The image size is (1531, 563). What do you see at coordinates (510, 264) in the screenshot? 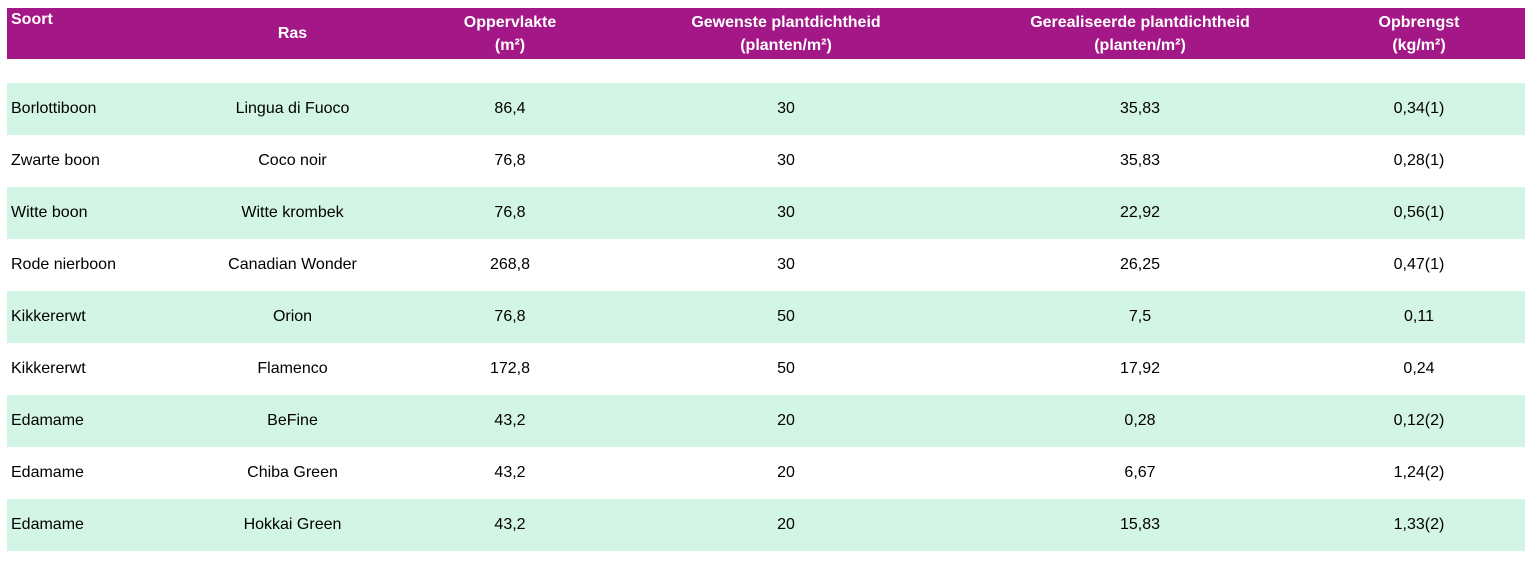
I see `cell-oppervlakte: 268,8` at bounding box center [510, 264].